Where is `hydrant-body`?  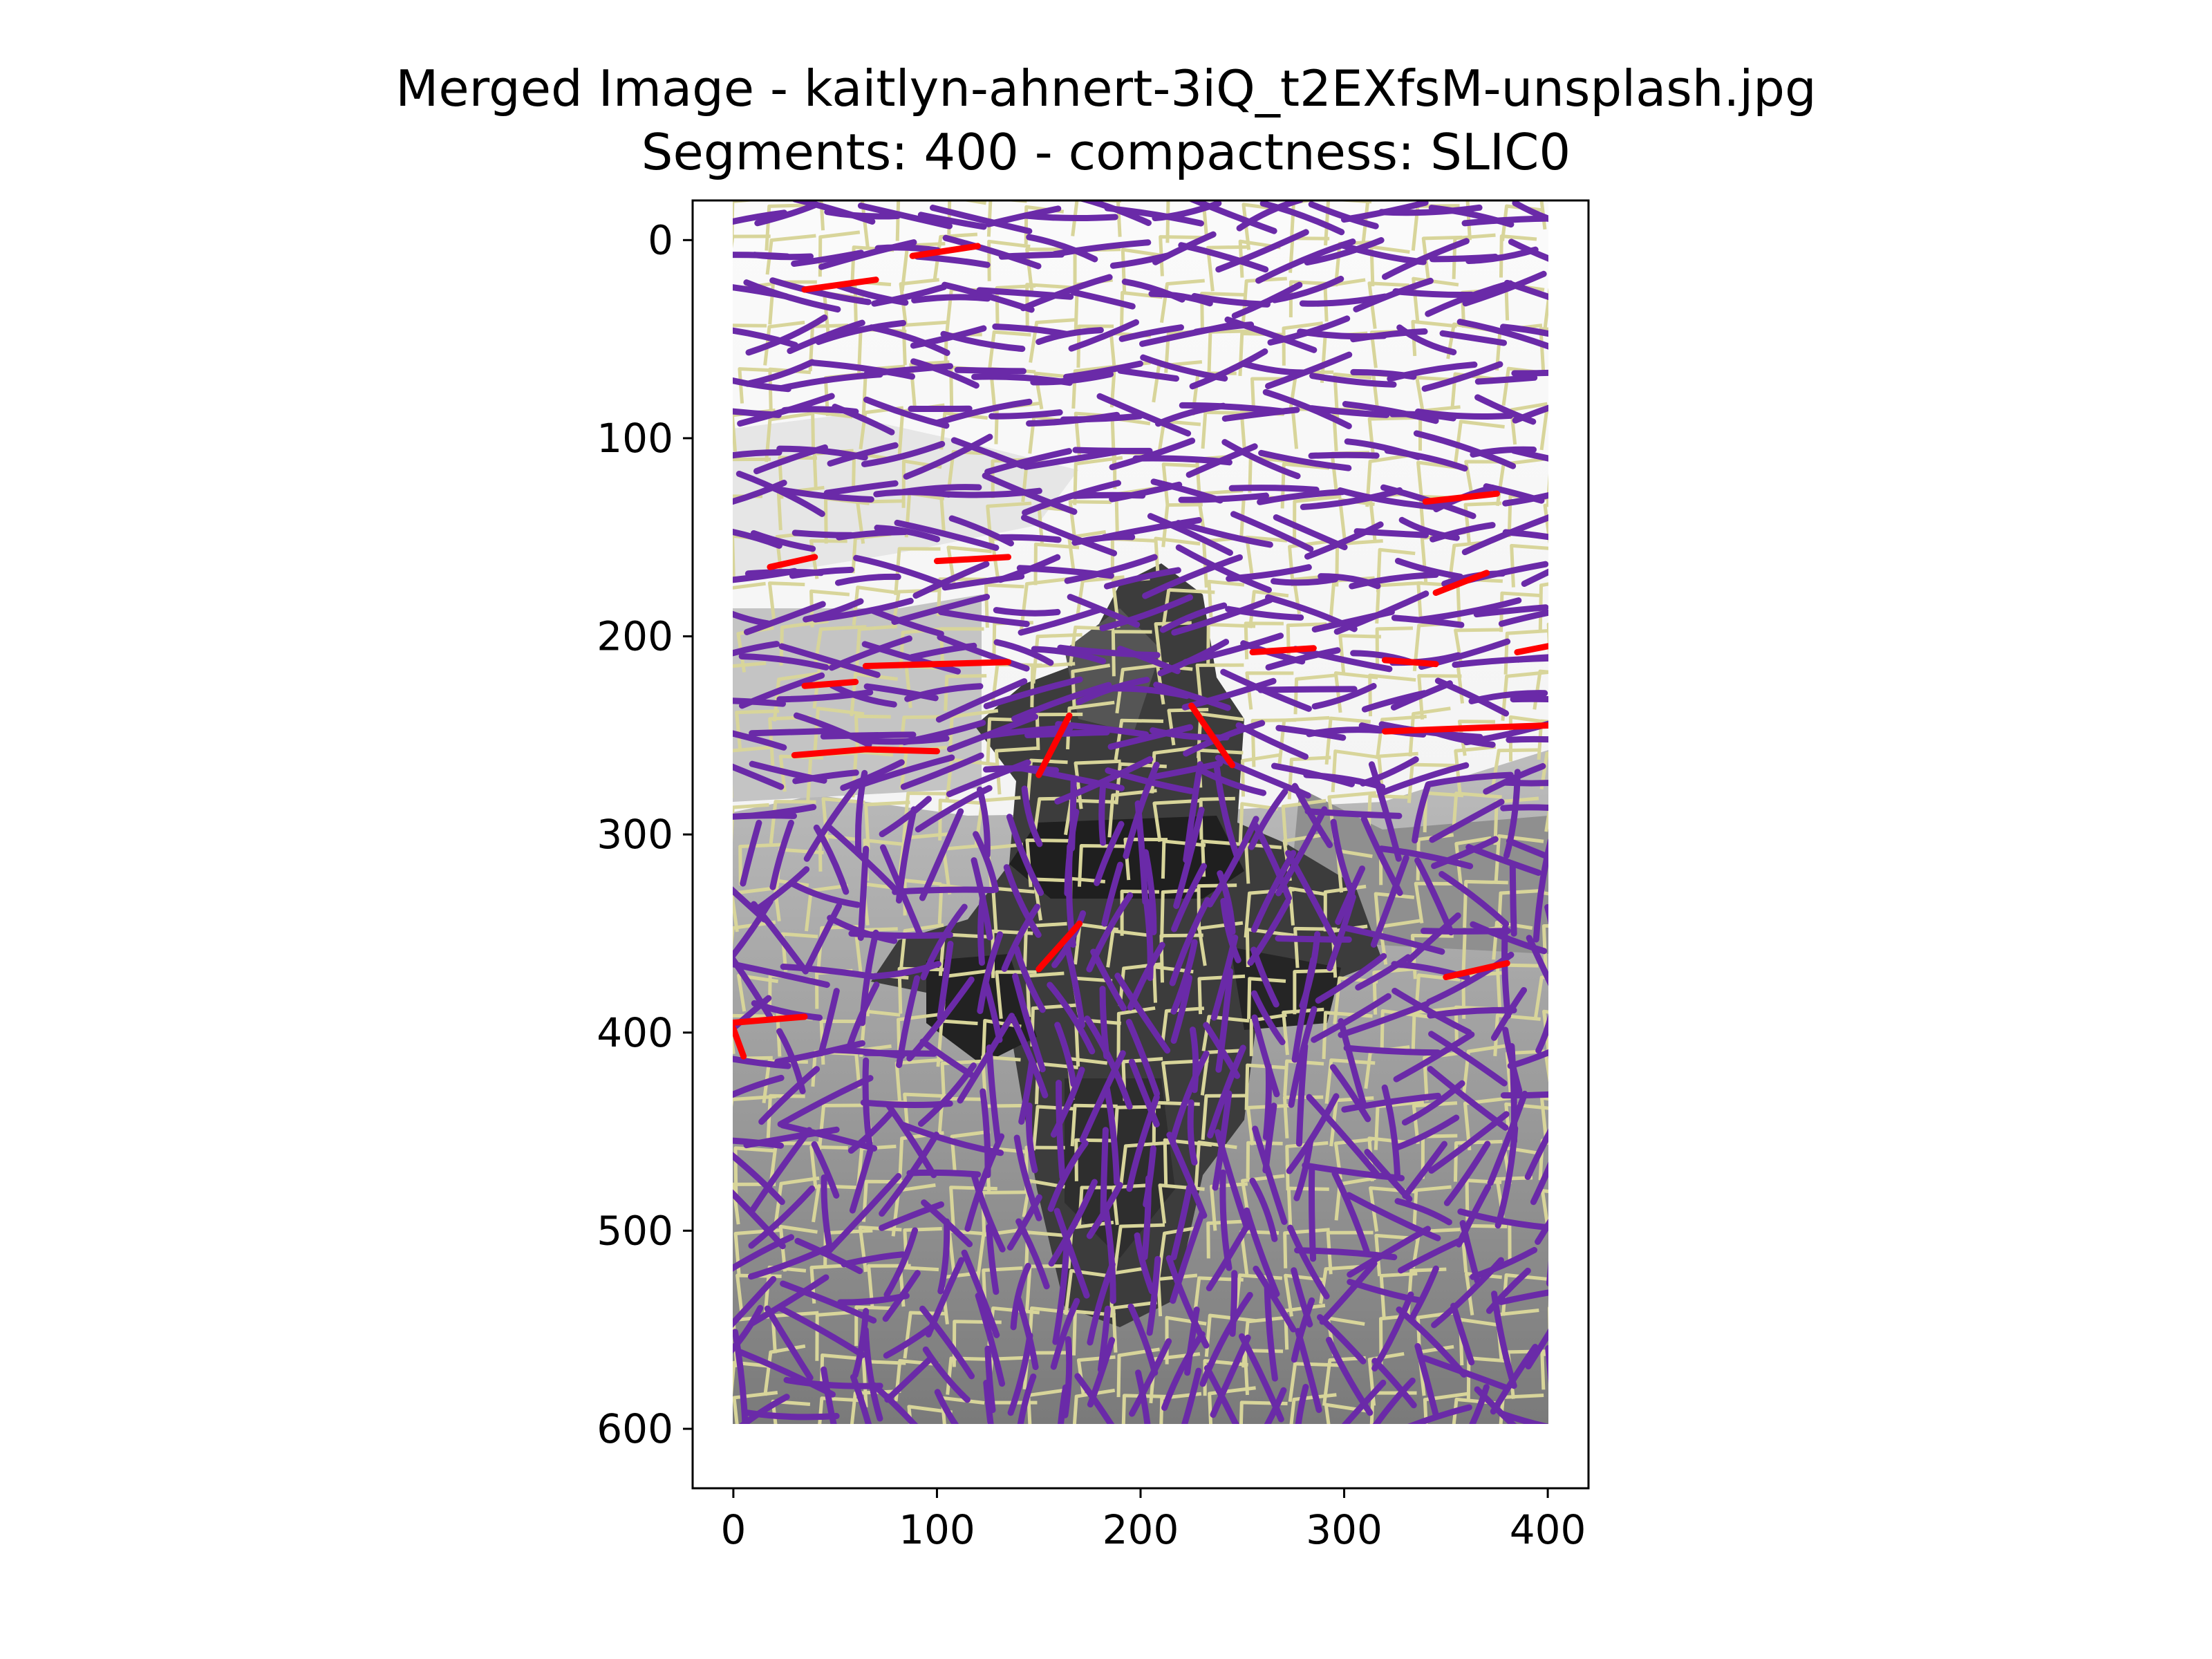
hydrant-body is located at coordinates (1126, 945).